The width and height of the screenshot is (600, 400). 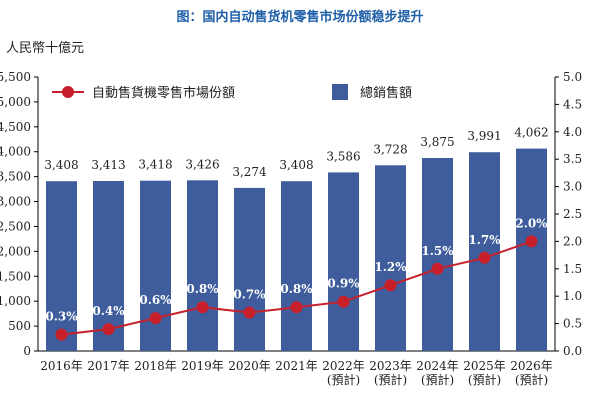 I want to click on bar-value-label: 3,413, so click(x=108, y=165).